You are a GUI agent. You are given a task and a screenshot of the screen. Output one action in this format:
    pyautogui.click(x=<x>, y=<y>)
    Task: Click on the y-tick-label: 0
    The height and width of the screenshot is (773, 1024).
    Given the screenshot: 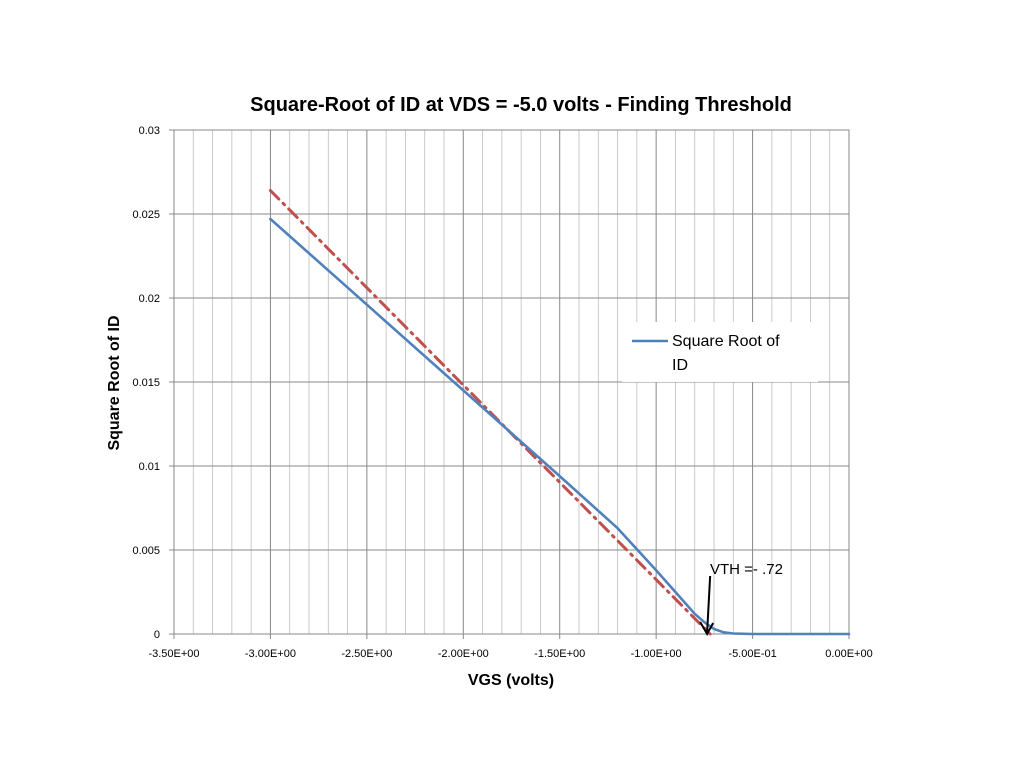 What is the action you would take?
    pyautogui.click(x=157, y=635)
    